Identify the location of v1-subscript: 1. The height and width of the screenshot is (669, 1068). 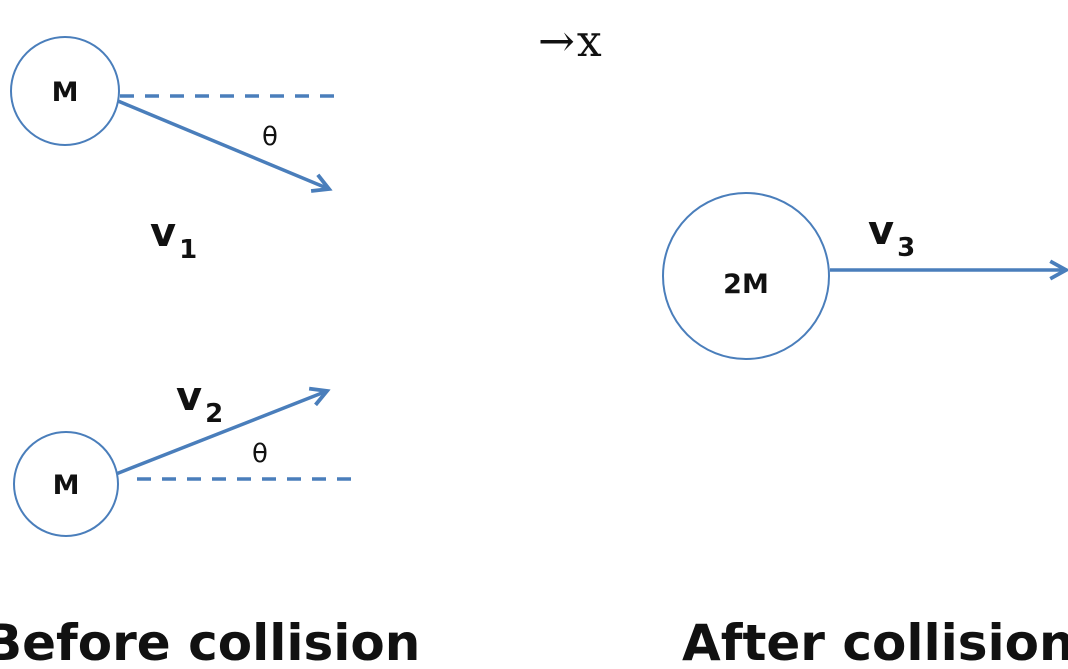
(188, 250).